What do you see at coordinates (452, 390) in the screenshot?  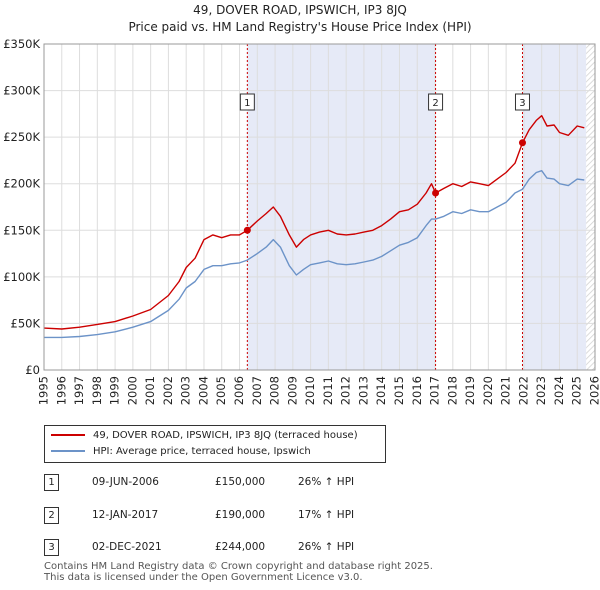 I see `x-tick-label: 2018` at bounding box center [452, 390].